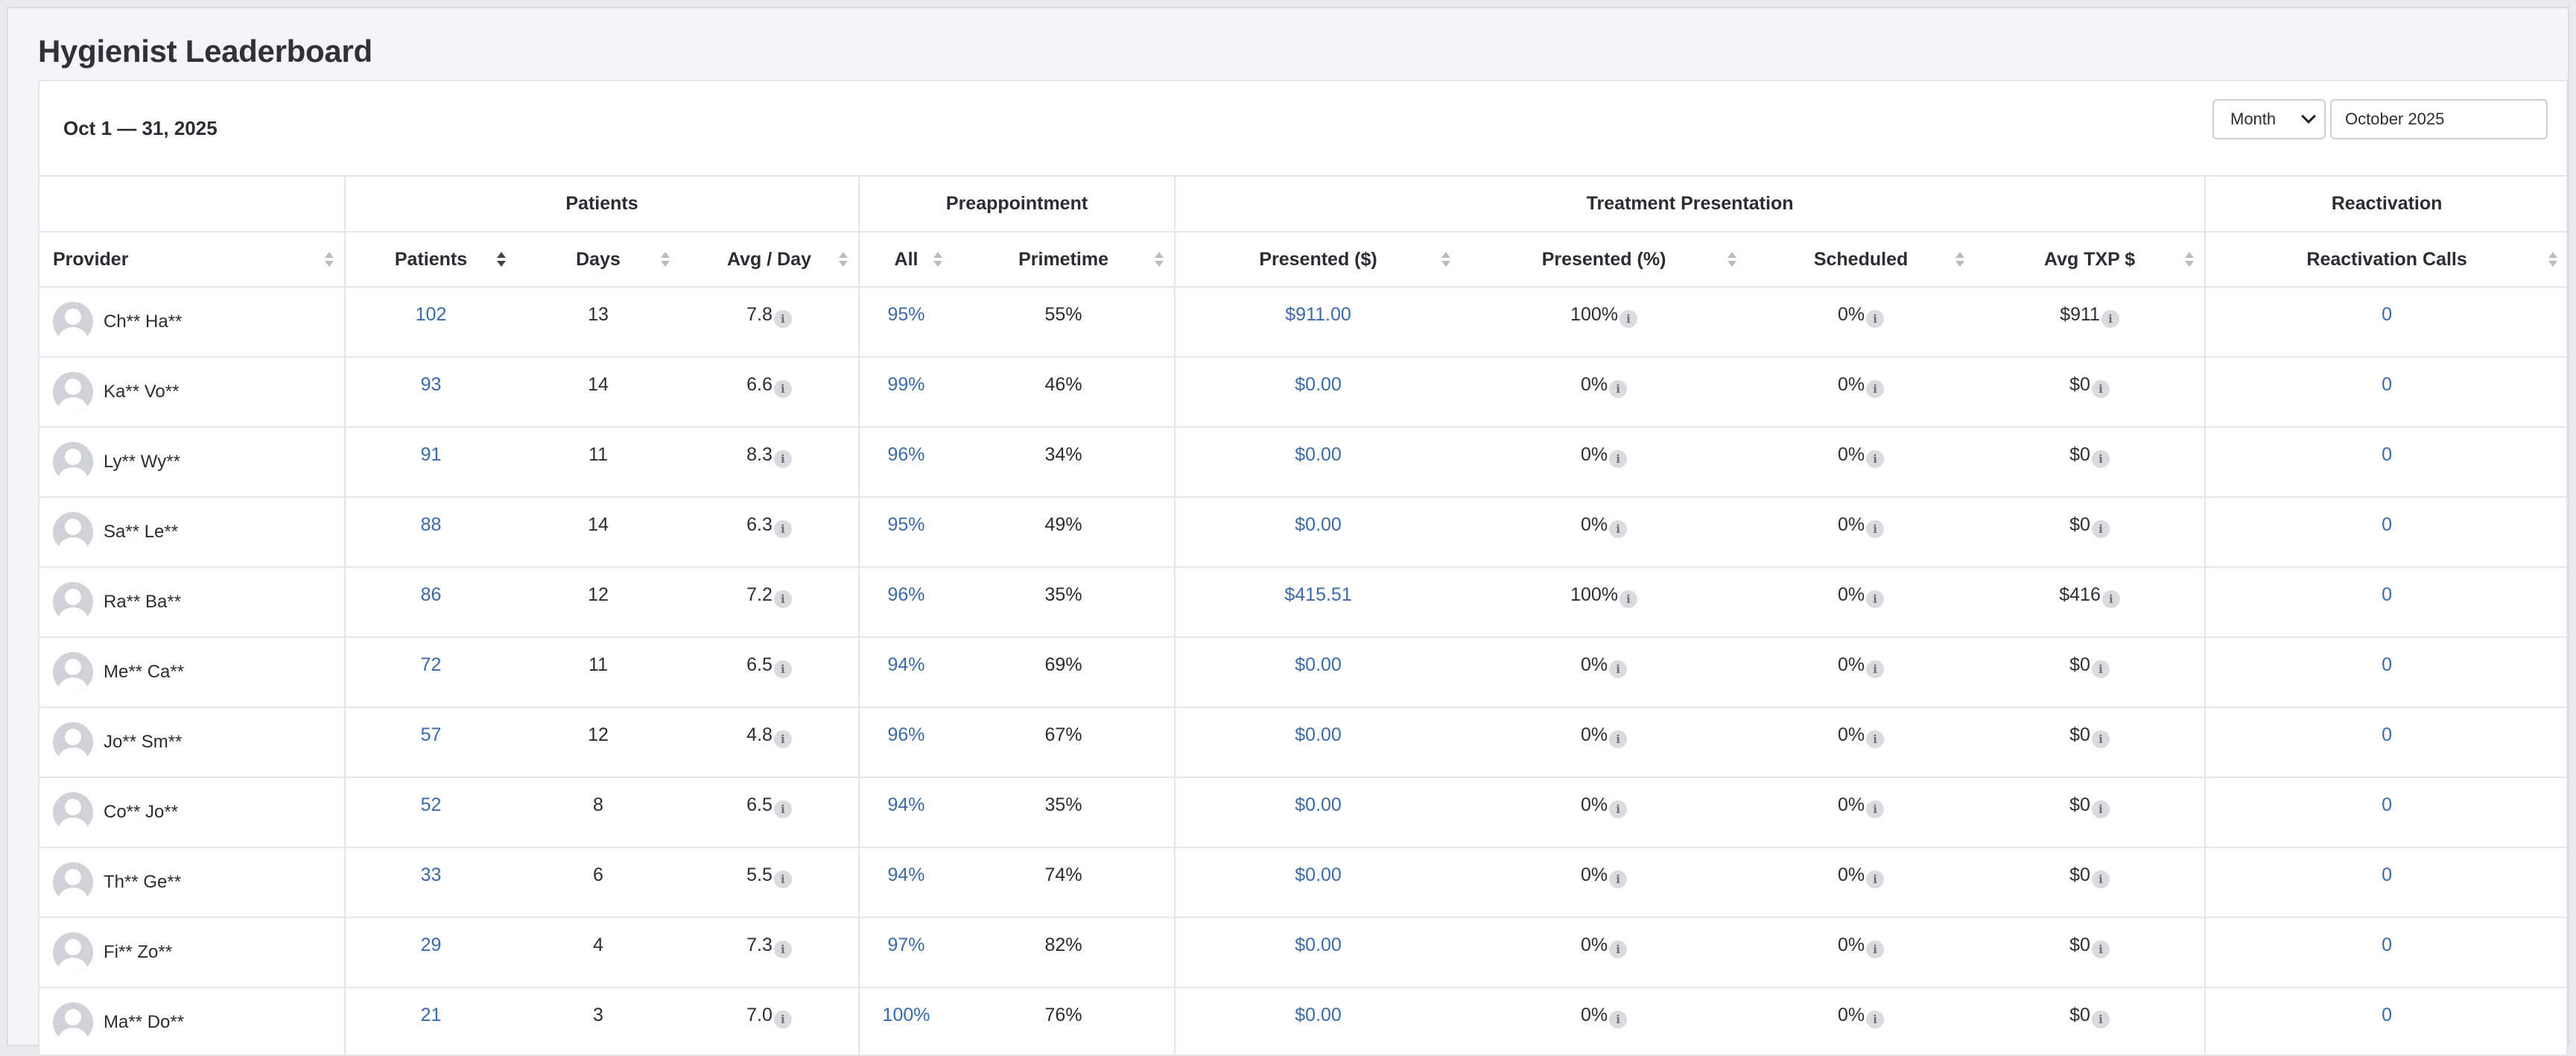 This screenshot has width=2576, height=1056. What do you see at coordinates (431, 314) in the screenshot?
I see `patients-link: 102` at bounding box center [431, 314].